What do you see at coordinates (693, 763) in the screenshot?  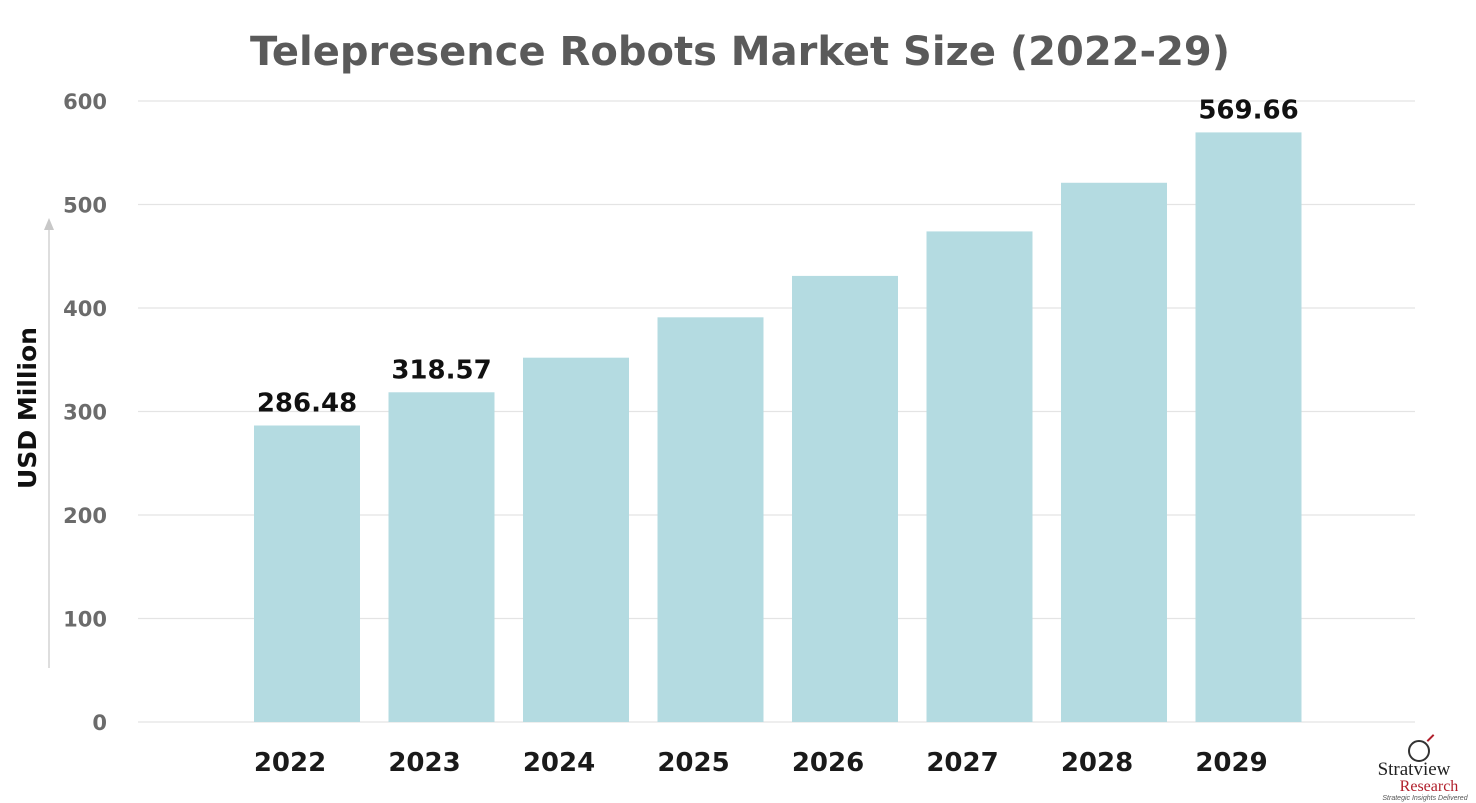 I see `x-tick-label-2025: 2025` at bounding box center [693, 763].